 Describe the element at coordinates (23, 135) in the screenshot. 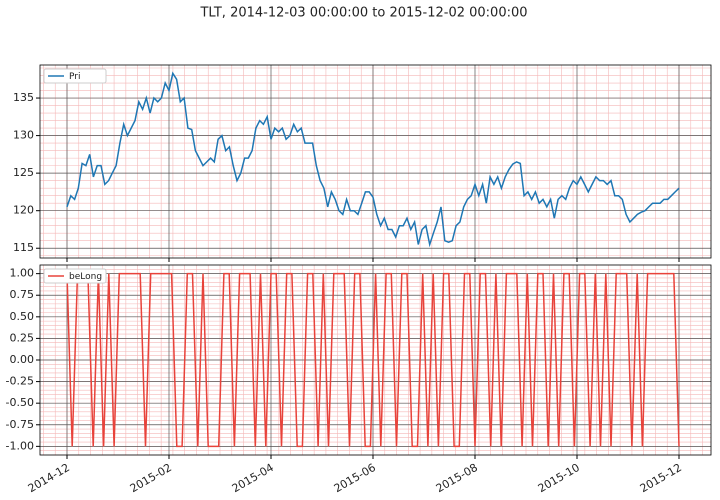

I see `y-tick-label: 130` at that location.